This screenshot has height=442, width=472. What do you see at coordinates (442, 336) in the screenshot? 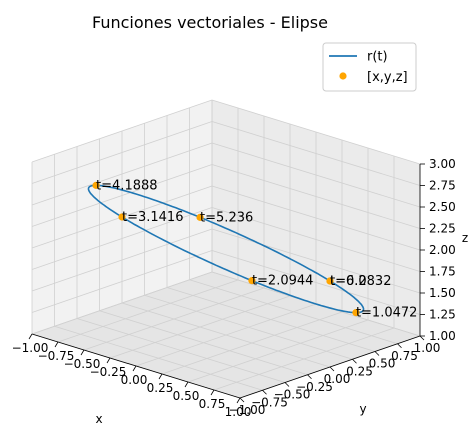
I see `z-tick-label: 1.00` at bounding box center [442, 336].